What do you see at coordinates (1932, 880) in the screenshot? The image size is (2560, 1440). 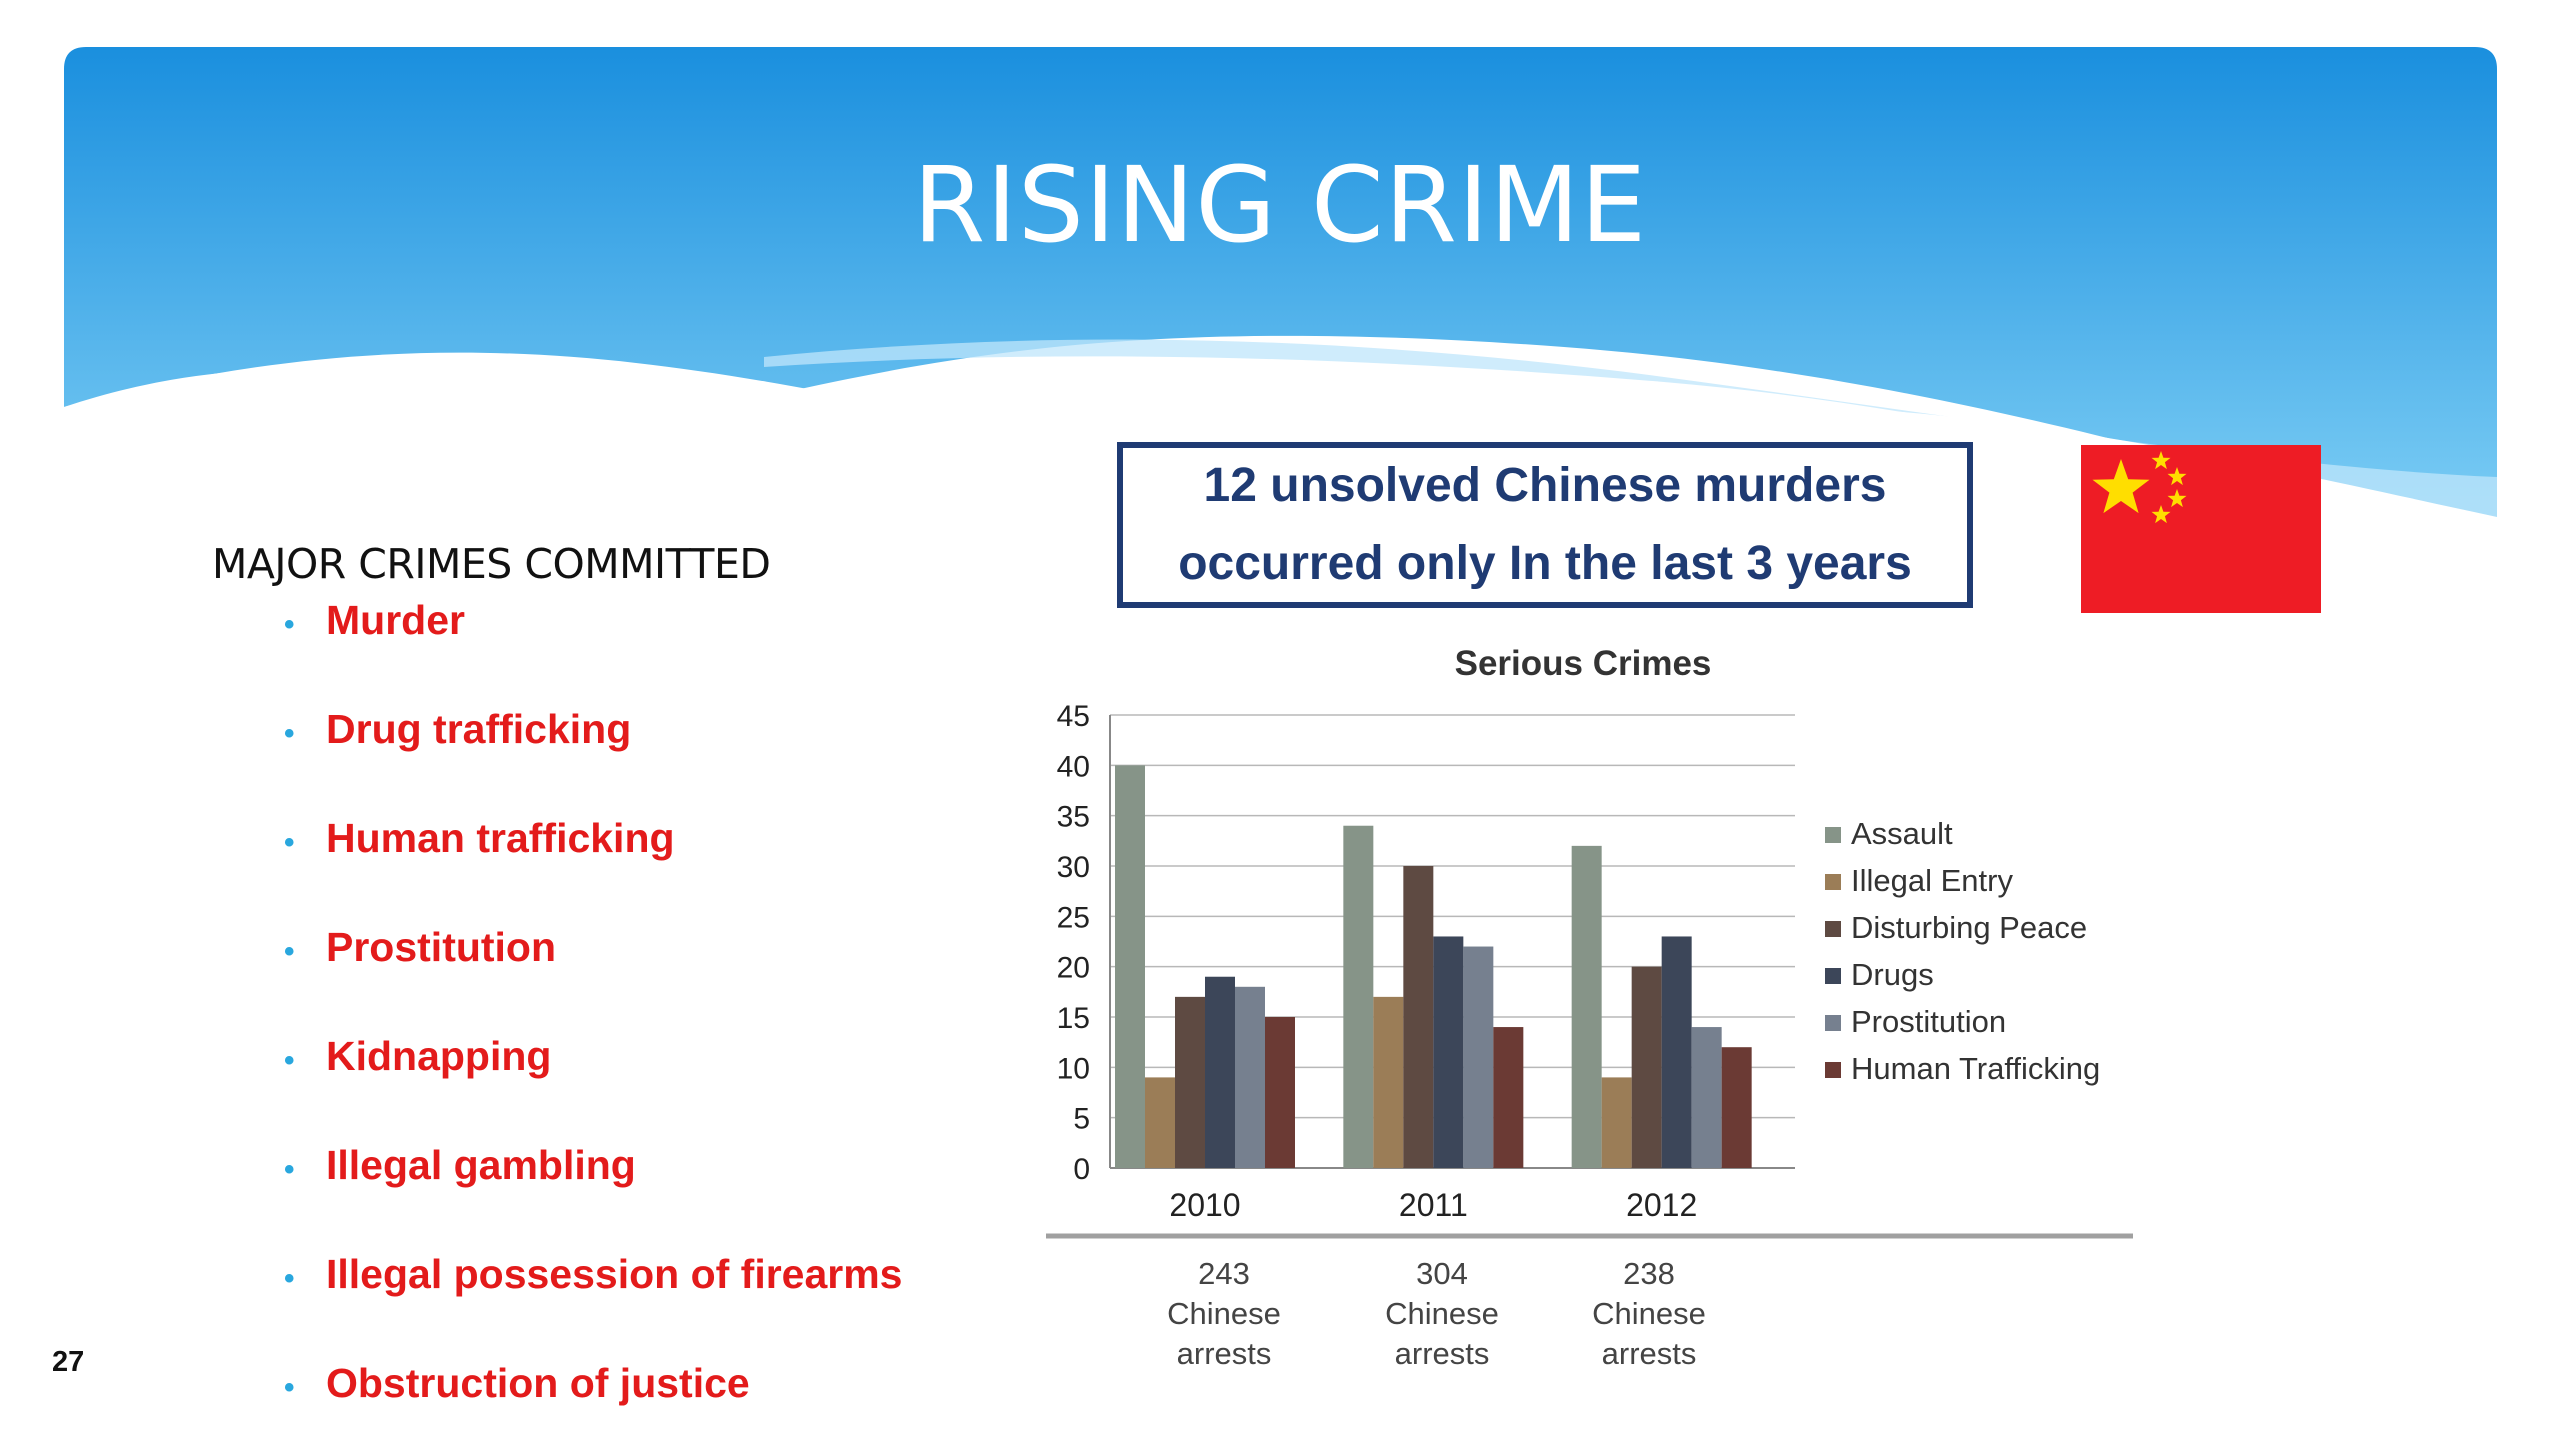 I see `legend-label: Illegal Entry` at bounding box center [1932, 880].